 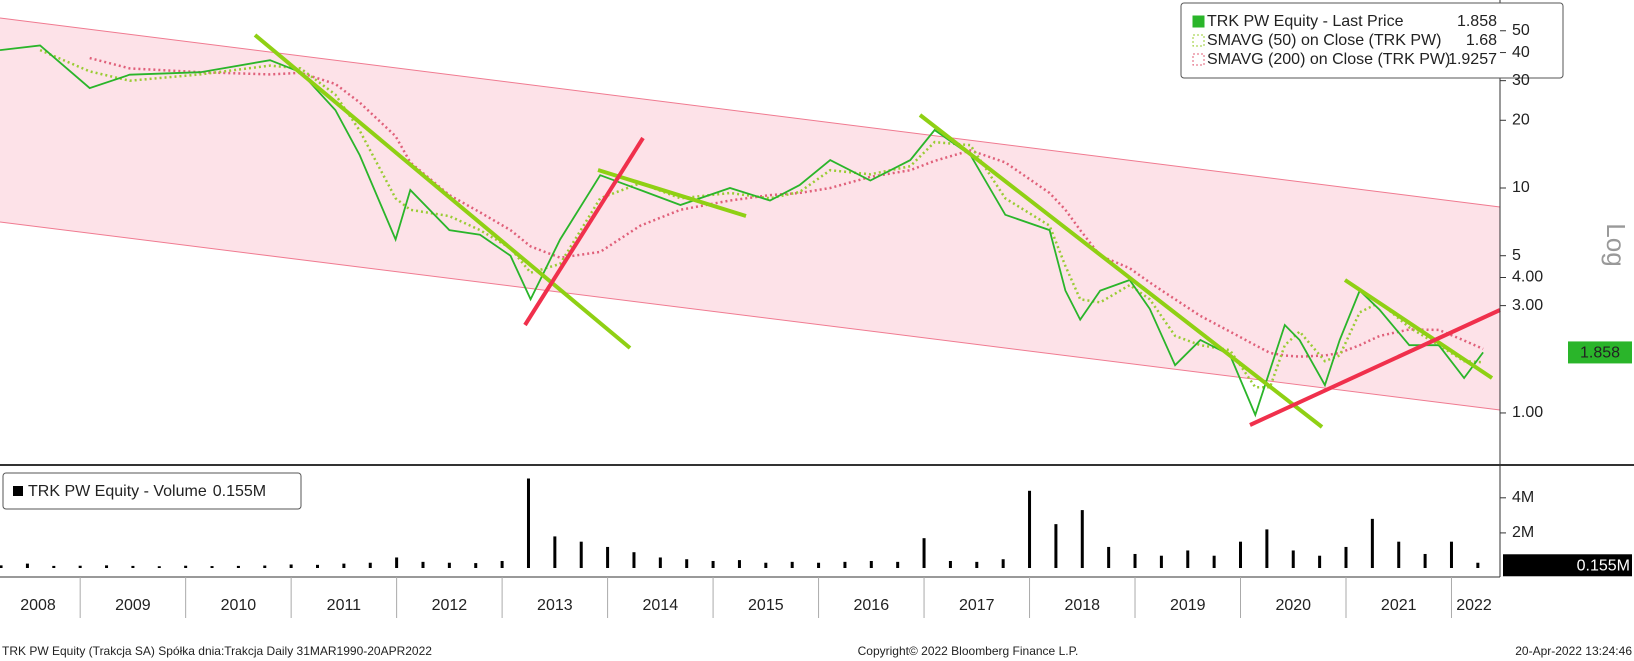 I want to click on legend-label: TRK PW Equity - Volume 0.155M, so click(x=147, y=491).